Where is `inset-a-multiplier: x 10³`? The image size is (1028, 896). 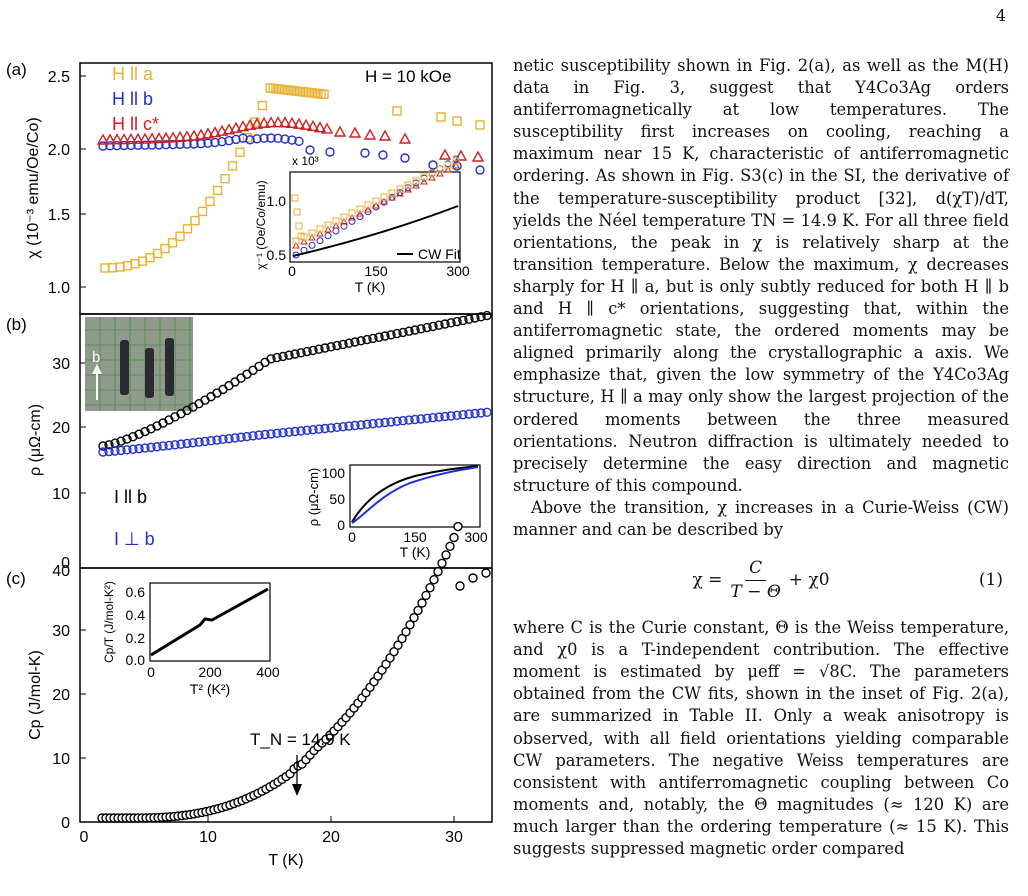 inset-a-multiplier: x 10³ is located at coordinates (305, 161).